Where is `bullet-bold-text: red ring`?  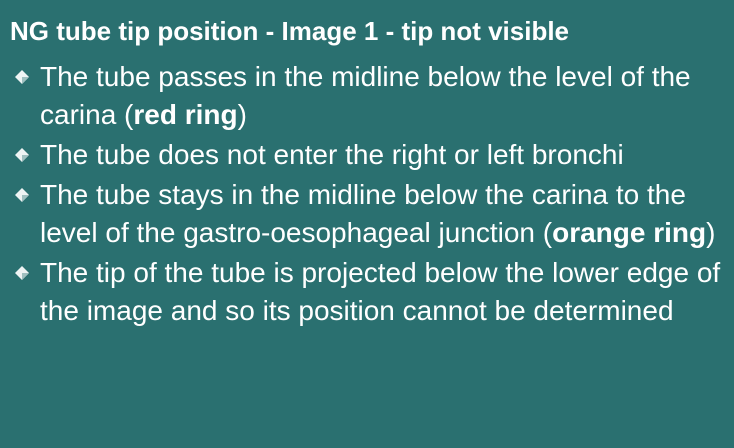
bullet-bold-text: red ring is located at coordinates (185, 114).